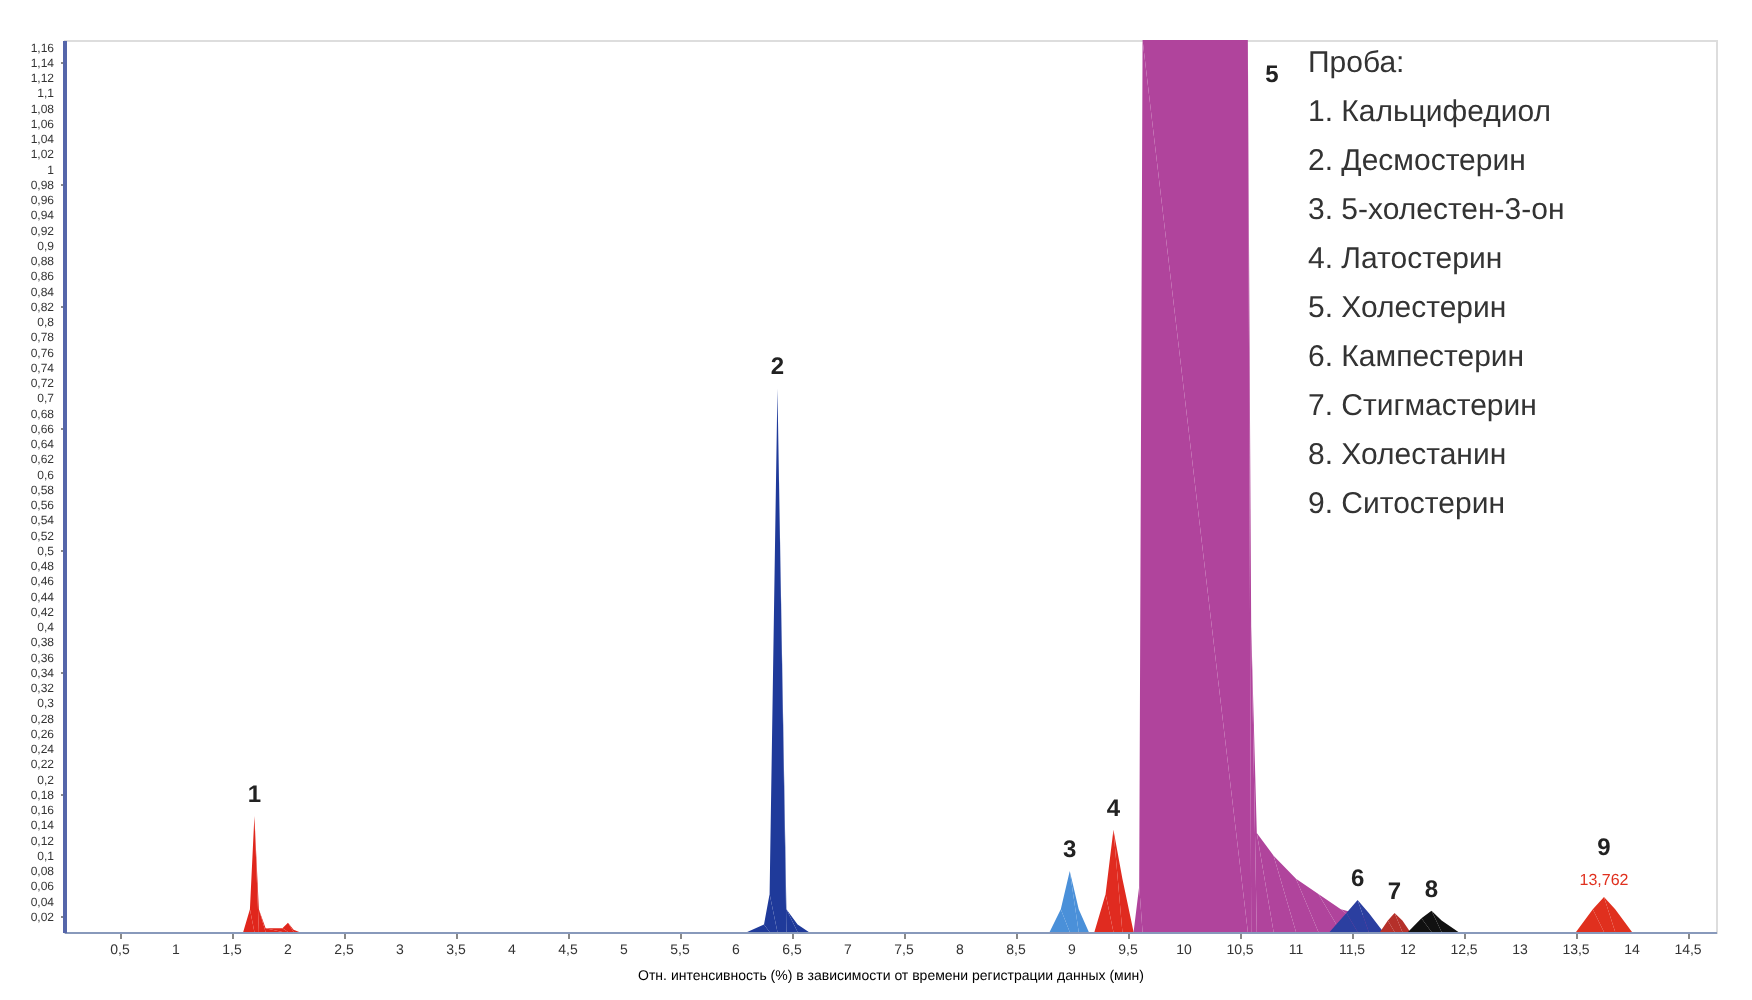  I want to click on annotation: 1. Кальцифедиол, so click(1430, 112).